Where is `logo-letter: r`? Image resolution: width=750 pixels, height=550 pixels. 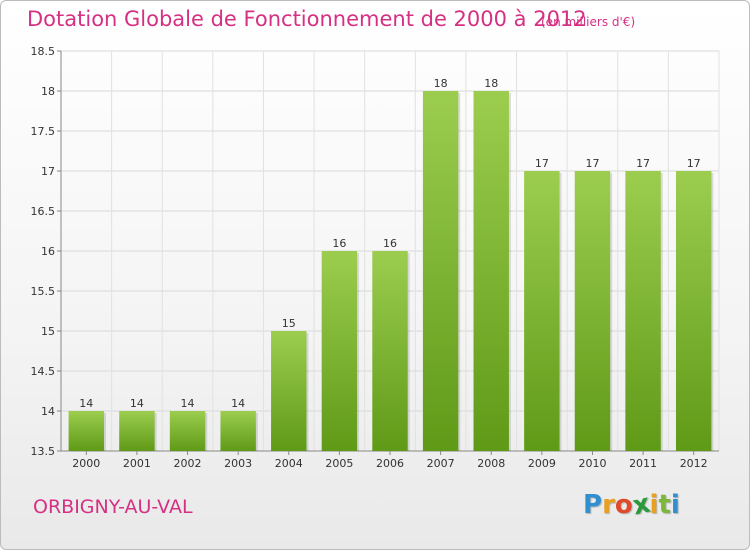 logo-letter: r is located at coordinates (608, 505).